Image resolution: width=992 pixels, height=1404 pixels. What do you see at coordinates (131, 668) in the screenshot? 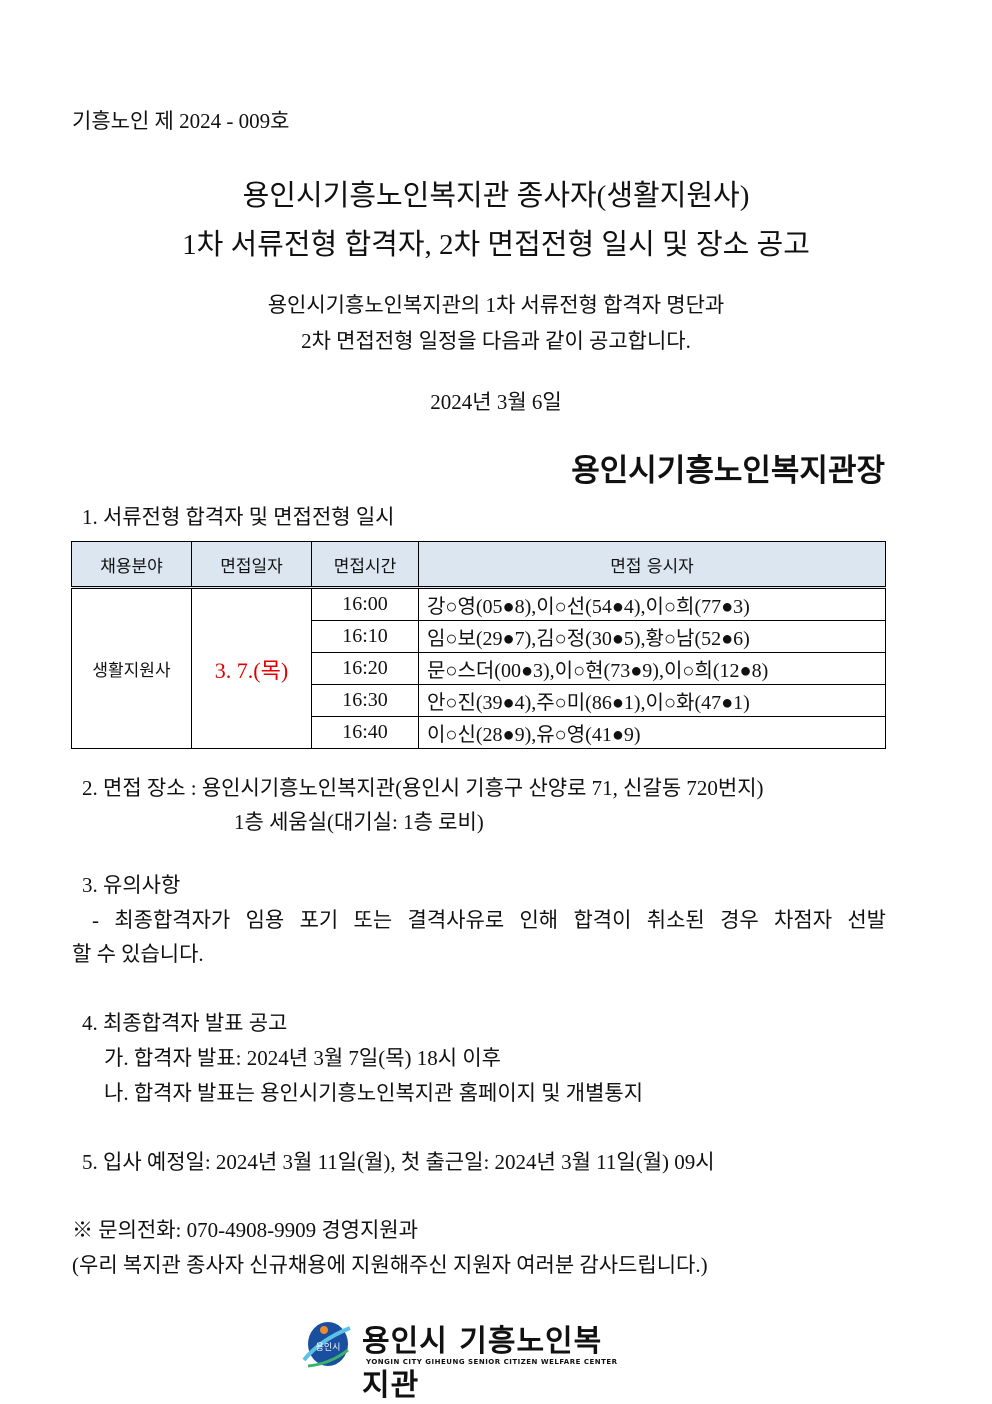
I see `field-cell: 생활지원사` at bounding box center [131, 668].